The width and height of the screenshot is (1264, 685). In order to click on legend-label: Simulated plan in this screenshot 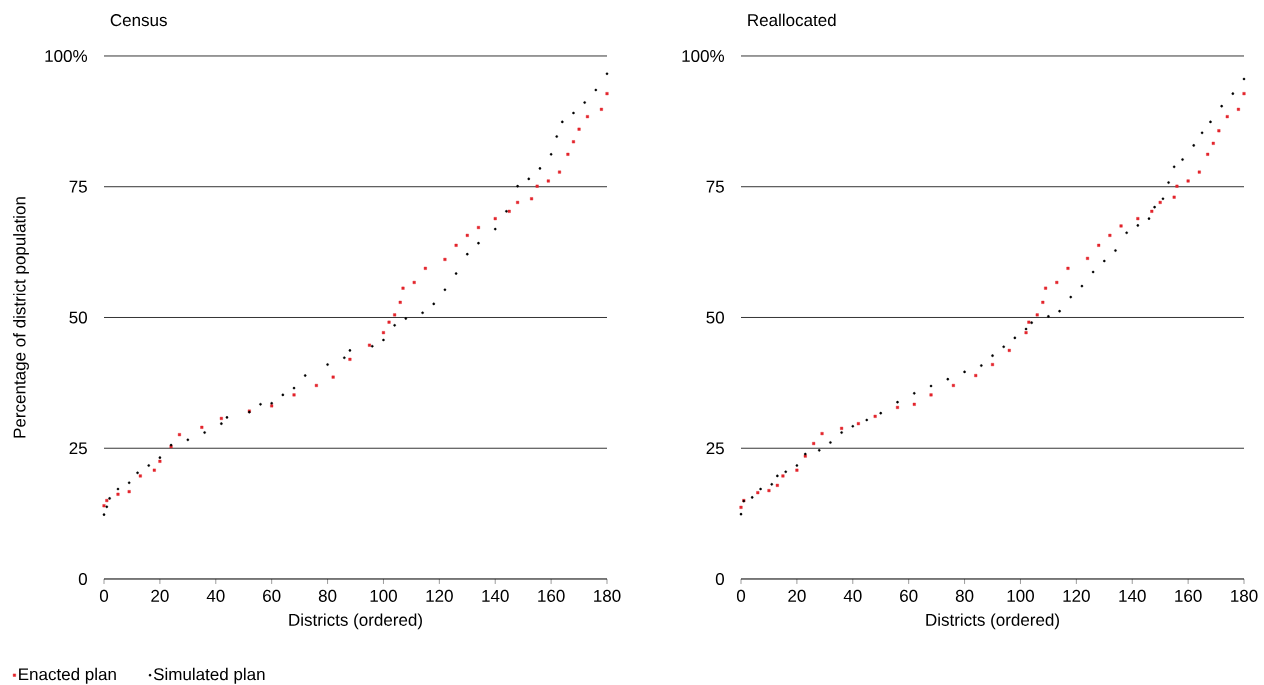, I will do `click(209, 675)`.